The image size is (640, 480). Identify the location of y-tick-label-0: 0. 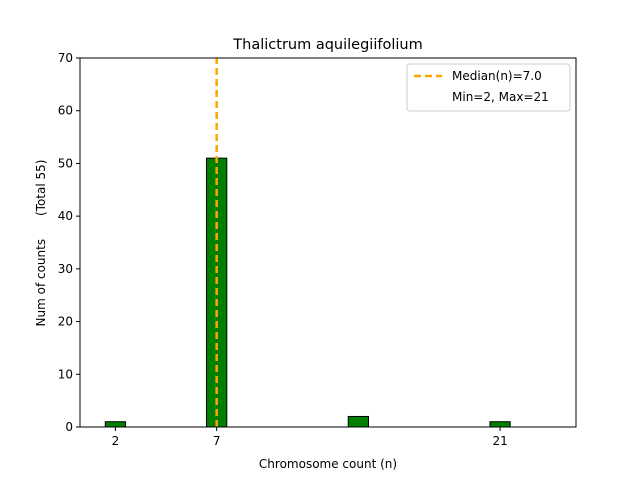
(69, 427).